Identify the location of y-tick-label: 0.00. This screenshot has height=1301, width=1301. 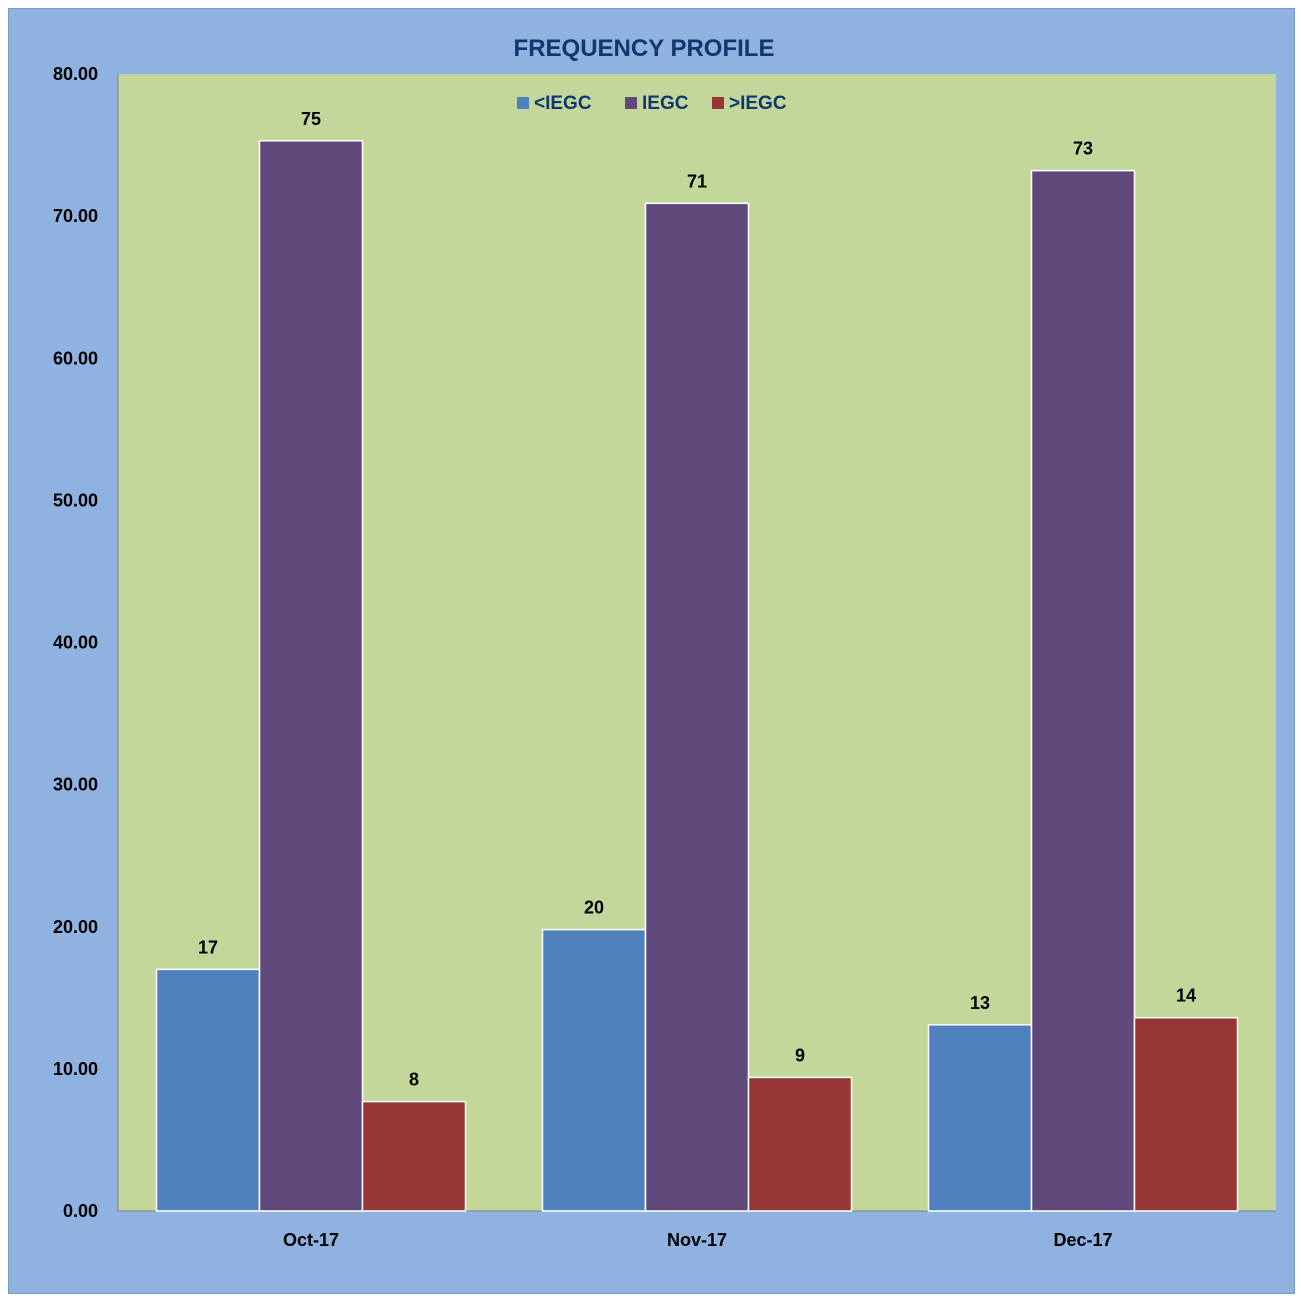
(80, 1211).